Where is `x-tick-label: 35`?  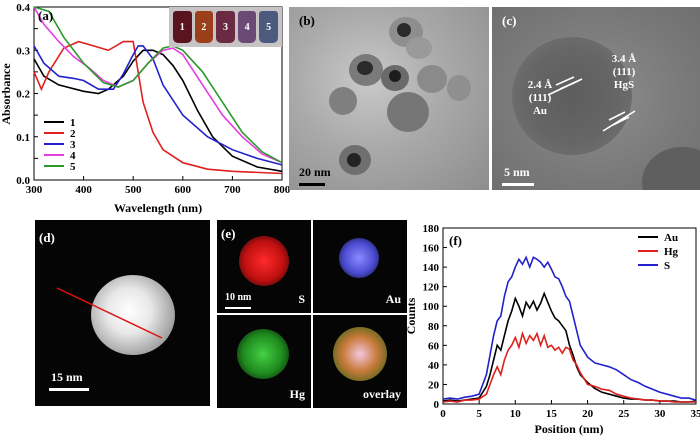
x-tick-label: 35 is located at coordinates (695, 414).